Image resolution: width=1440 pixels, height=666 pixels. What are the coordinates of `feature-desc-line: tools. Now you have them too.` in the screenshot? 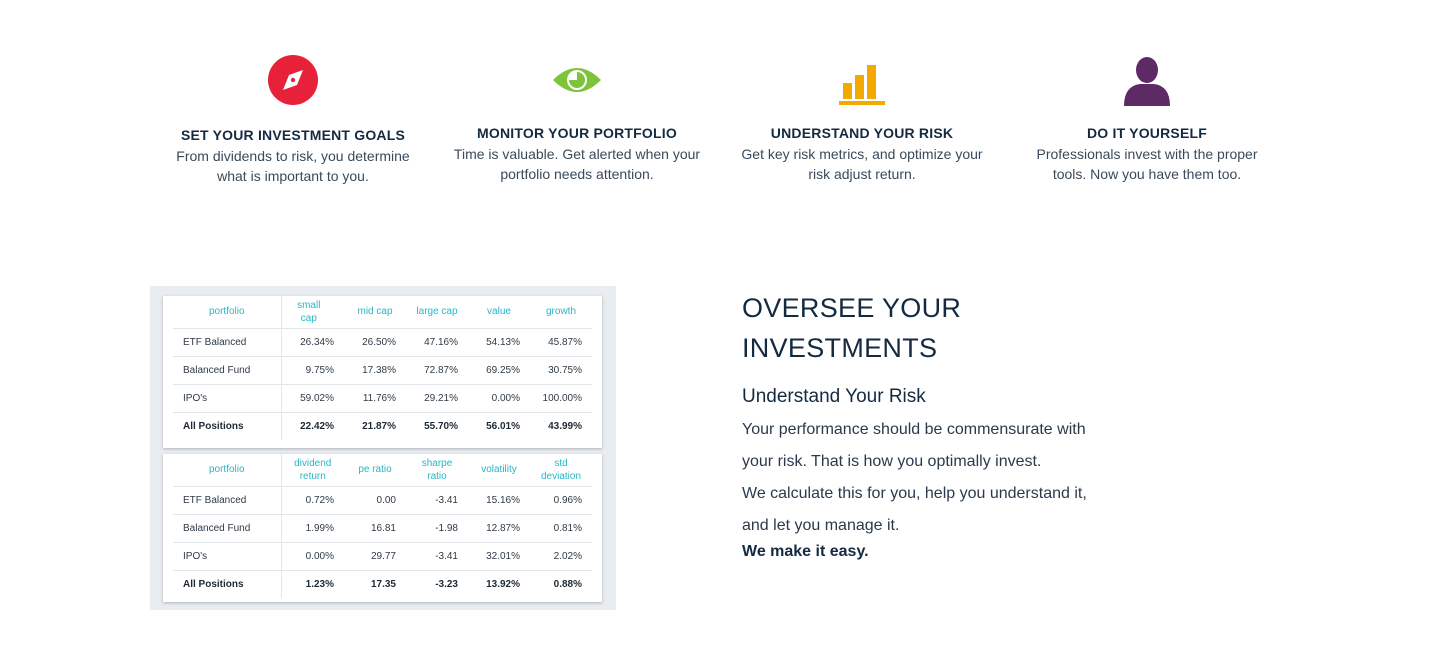 It's located at (1147, 174).